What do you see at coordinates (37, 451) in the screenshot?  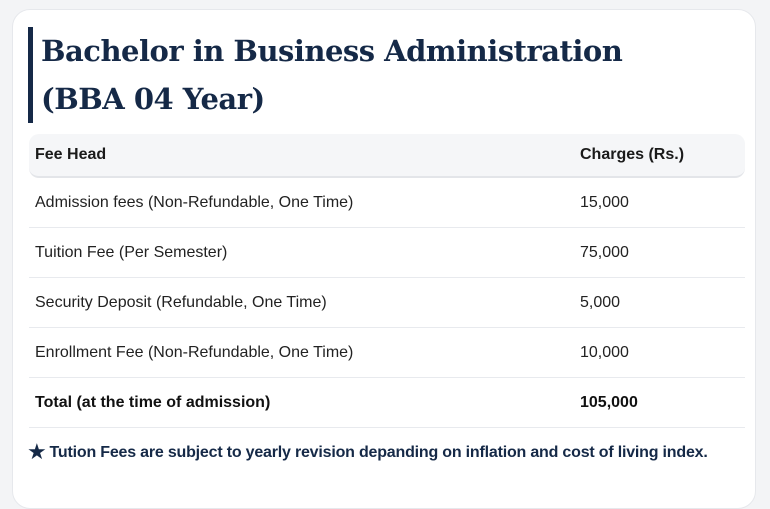 I see `star-icon: ★` at bounding box center [37, 451].